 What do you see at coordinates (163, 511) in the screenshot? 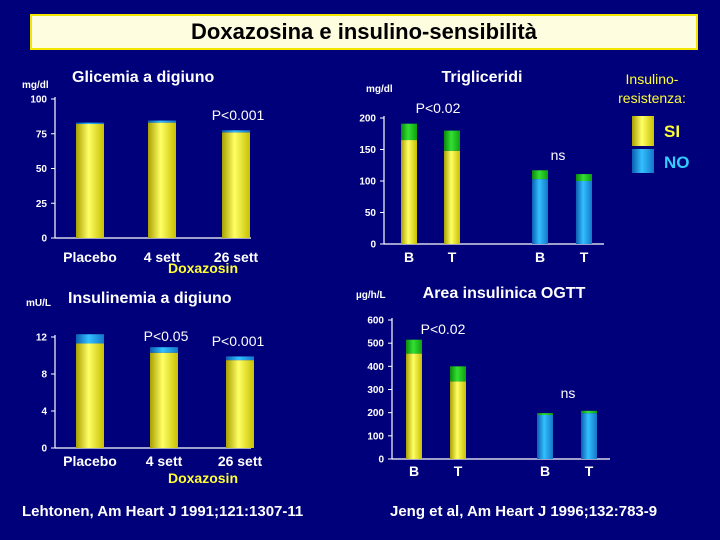
I see `reference-left: Lehtonen, Am Heart J 1991;121:1307-11` at bounding box center [163, 511].